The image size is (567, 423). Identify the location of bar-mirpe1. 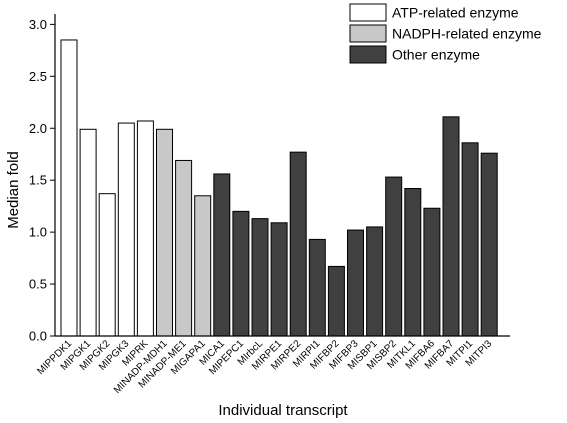
(279, 279).